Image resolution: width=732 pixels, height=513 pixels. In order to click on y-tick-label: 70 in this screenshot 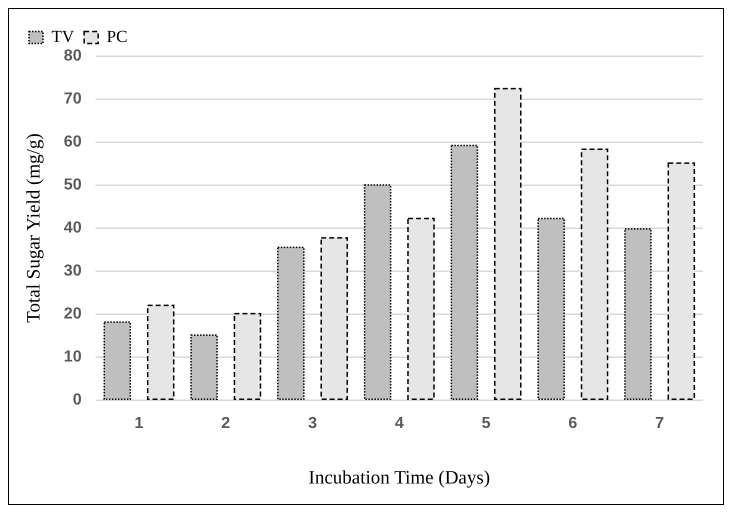, I will do `click(73, 99)`.